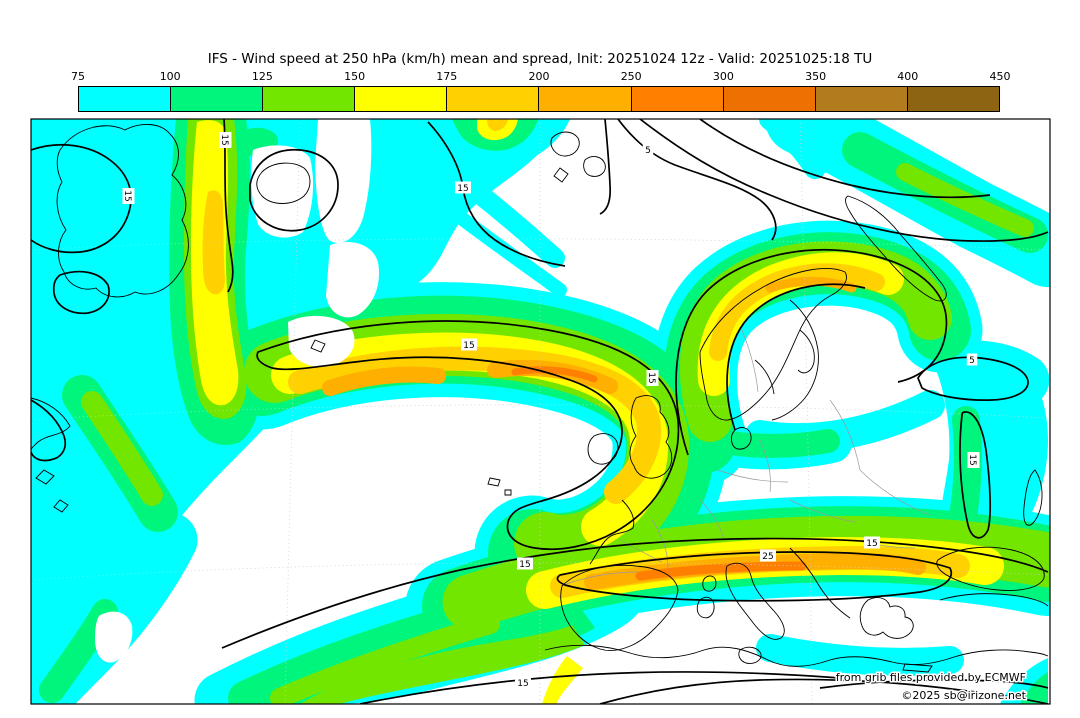  What do you see at coordinates (78, 76) in the screenshot?
I see `colorbar-tick-75: 75` at bounding box center [78, 76].